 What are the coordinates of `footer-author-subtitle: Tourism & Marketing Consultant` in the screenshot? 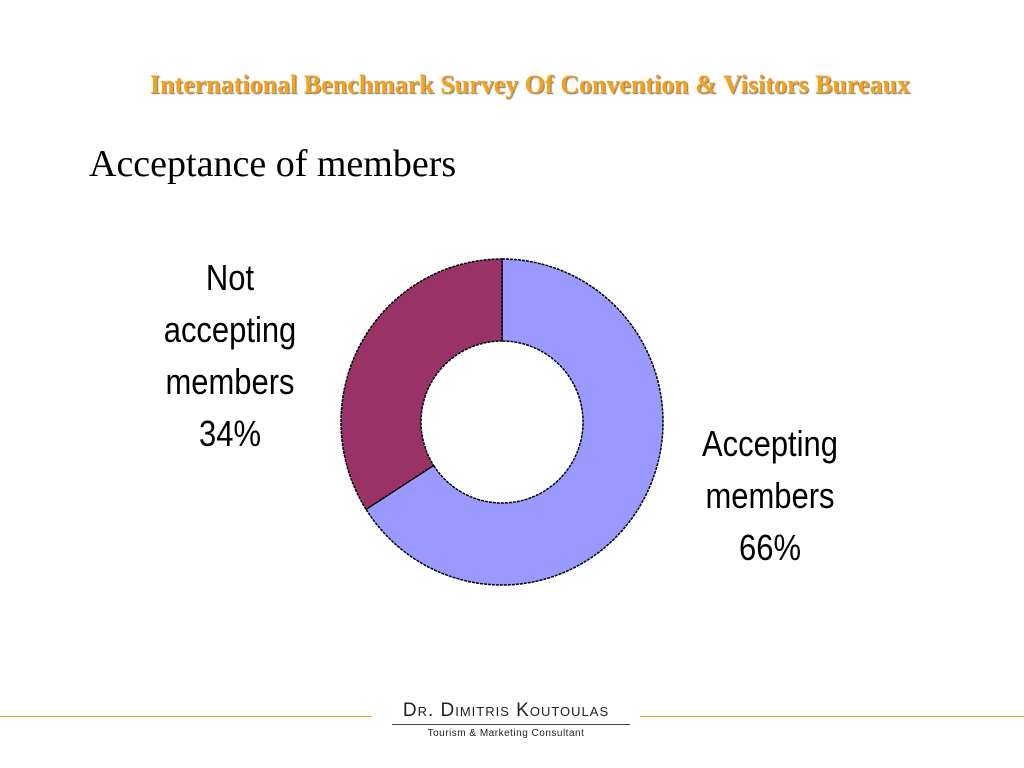 It's located at (506, 733).